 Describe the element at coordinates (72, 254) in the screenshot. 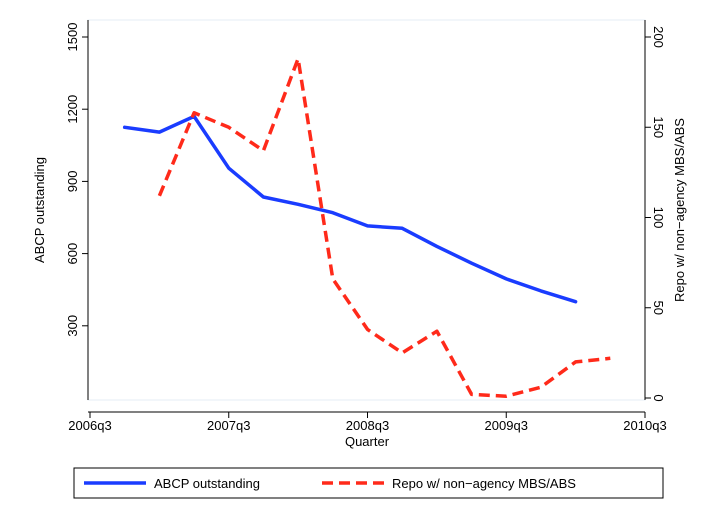

I see `y-left-tick-label: 600` at that location.